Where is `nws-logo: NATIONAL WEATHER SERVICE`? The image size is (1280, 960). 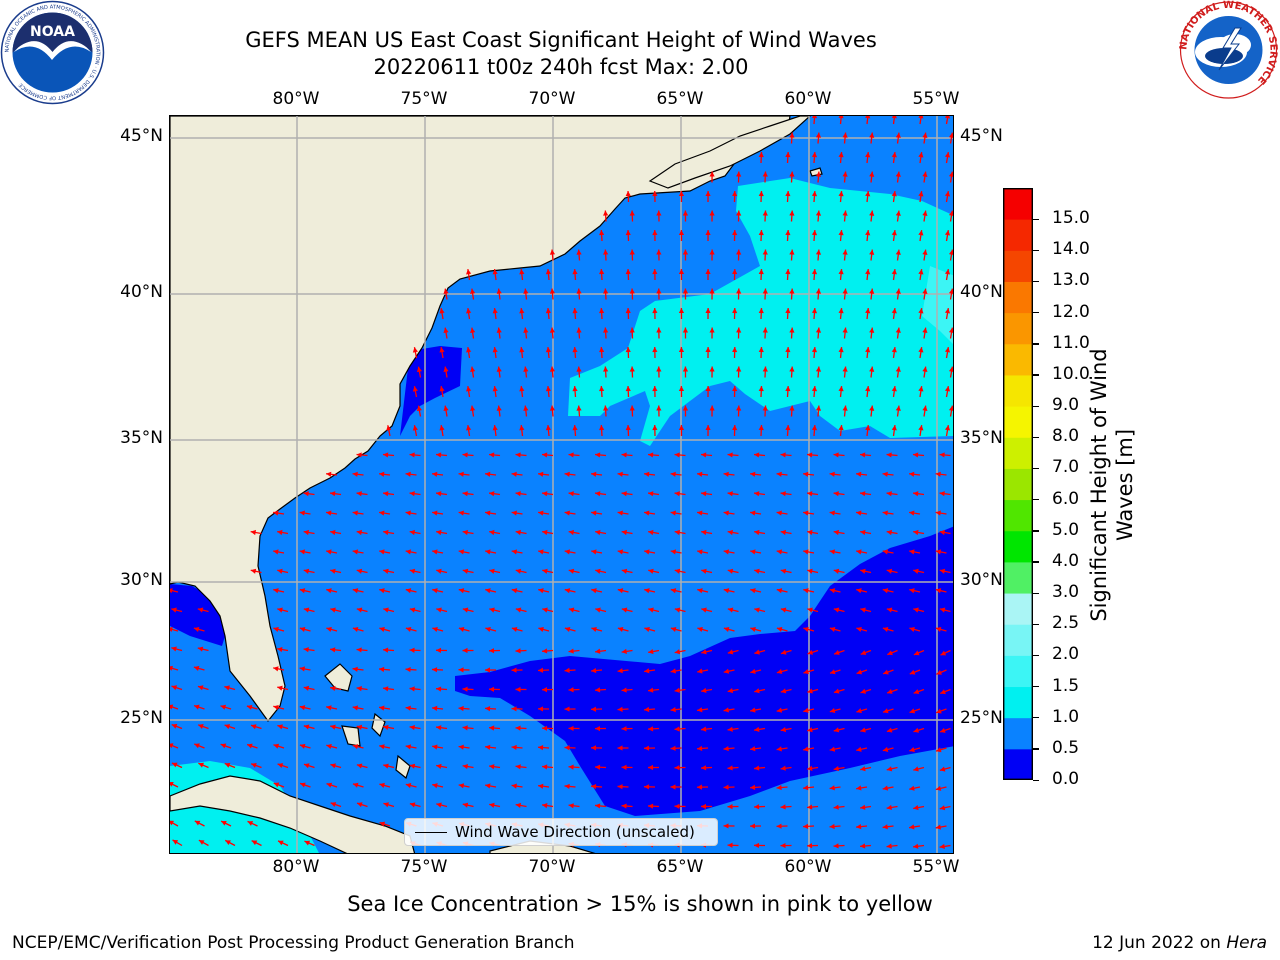 nws-logo: NATIONAL WEATHER SERVICE is located at coordinates (1228, 50).